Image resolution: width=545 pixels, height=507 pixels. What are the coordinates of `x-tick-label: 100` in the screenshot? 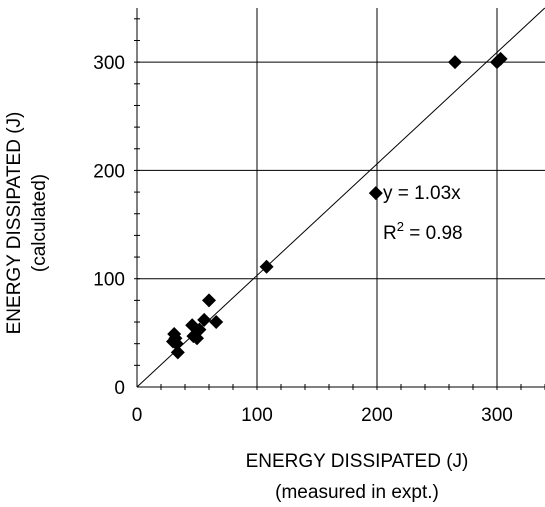 It's located at (257, 415).